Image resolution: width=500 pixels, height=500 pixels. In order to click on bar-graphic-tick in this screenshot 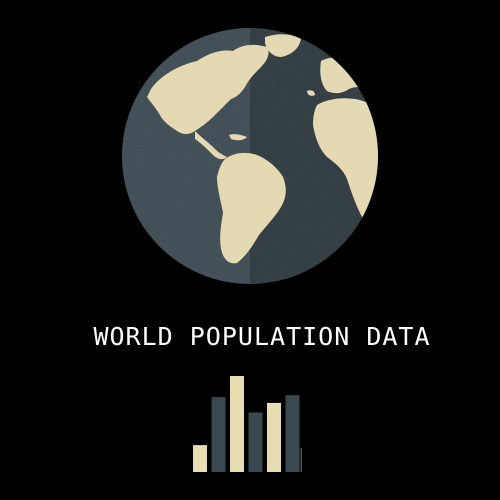, I will do `click(301, 460)`.